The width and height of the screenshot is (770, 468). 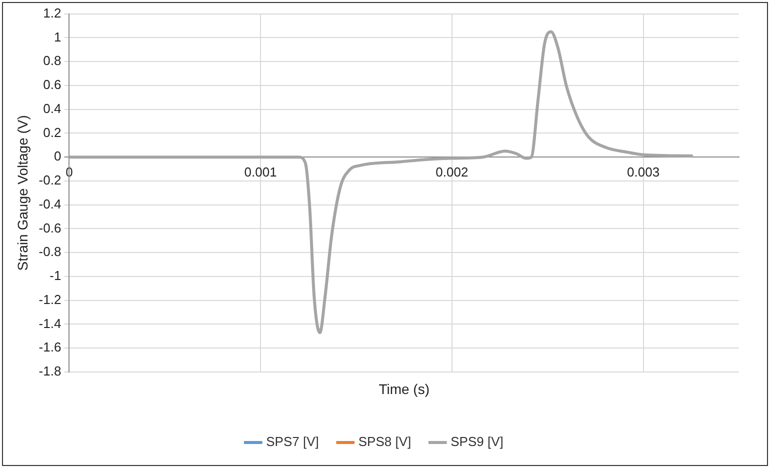 I want to click on y-tick-label: -0.4, so click(x=50, y=204).